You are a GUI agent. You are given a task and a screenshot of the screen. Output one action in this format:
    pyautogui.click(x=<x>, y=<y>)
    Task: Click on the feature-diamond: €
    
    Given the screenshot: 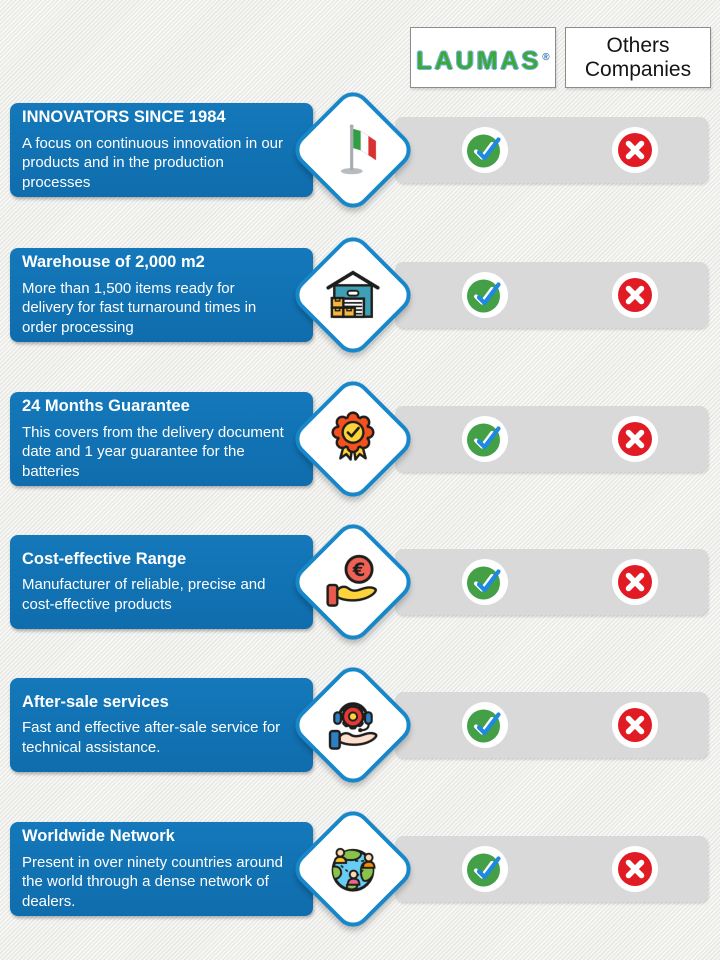 What is the action you would take?
    pyautogui.click(x=353, y=582)
    